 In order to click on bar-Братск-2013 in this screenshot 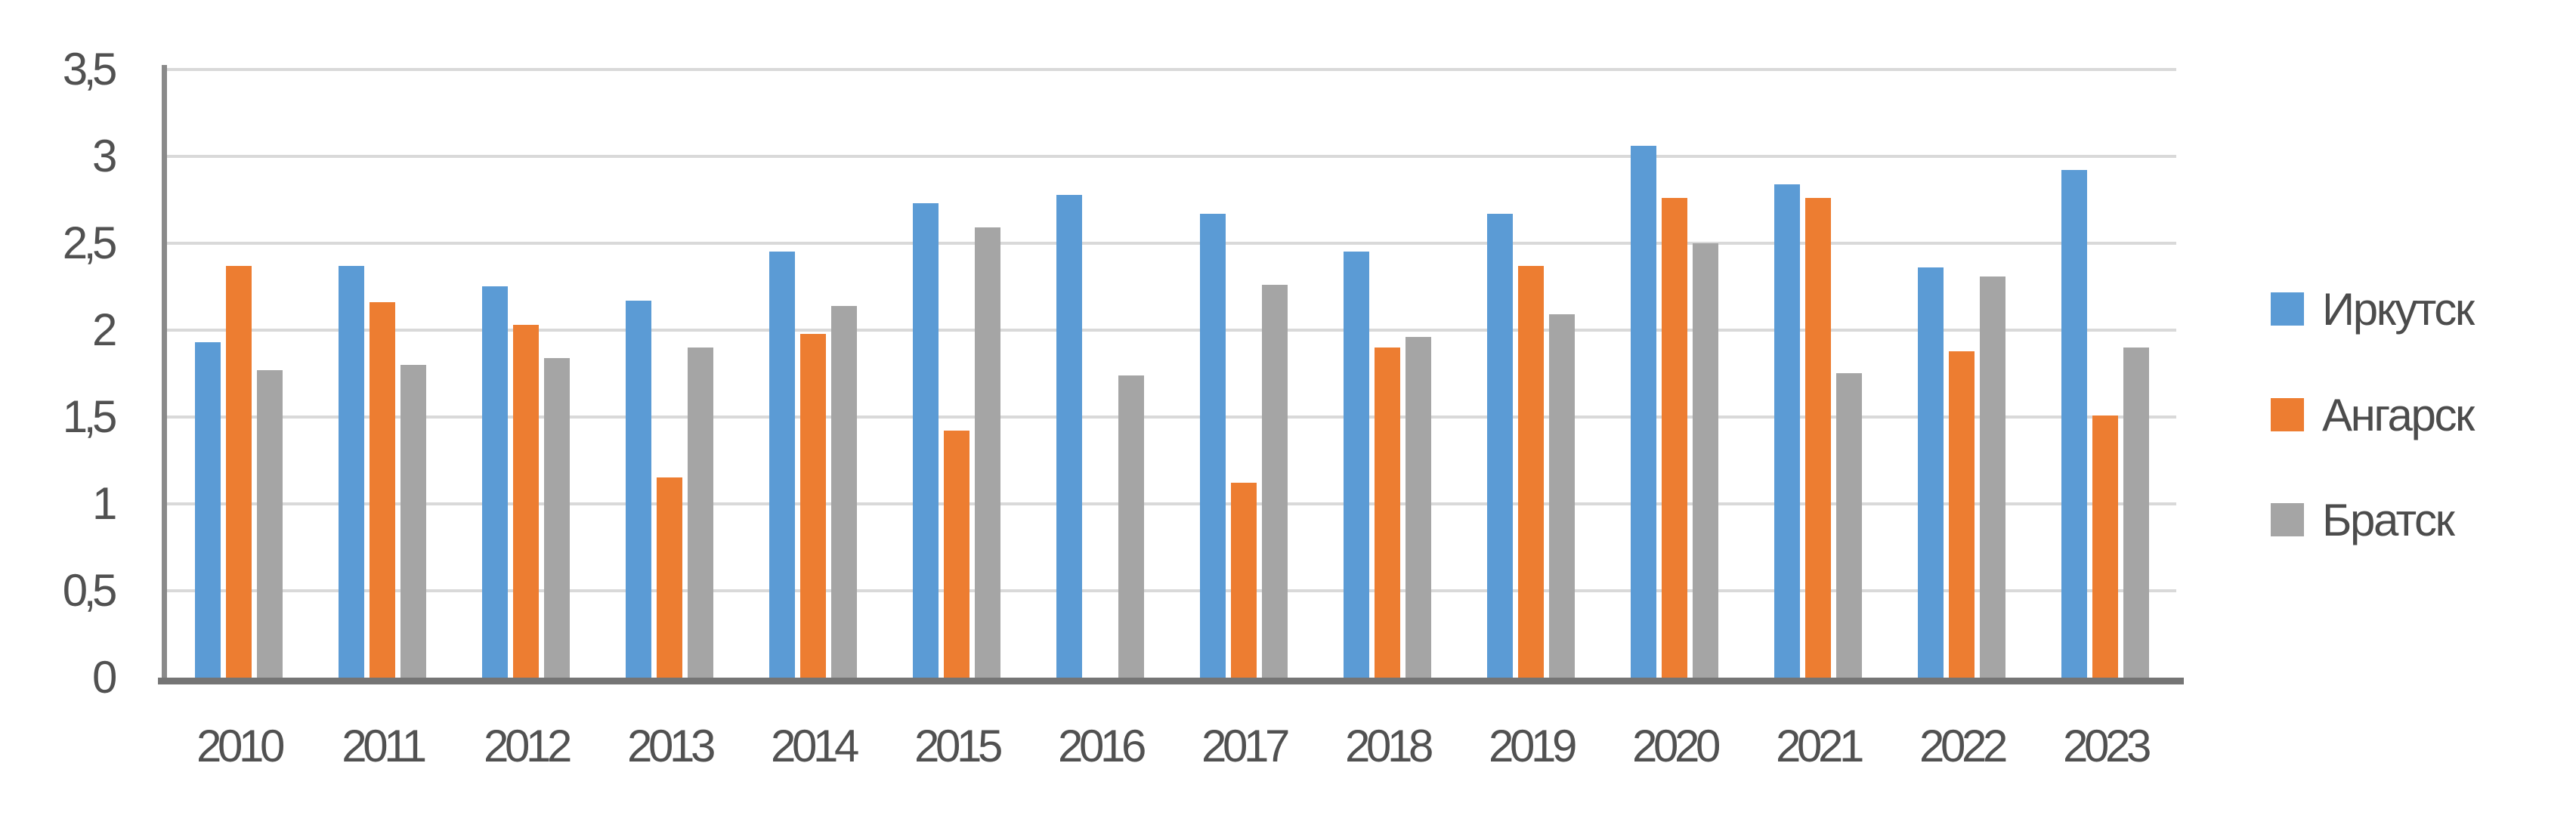, I will do `click(700, 513)`.